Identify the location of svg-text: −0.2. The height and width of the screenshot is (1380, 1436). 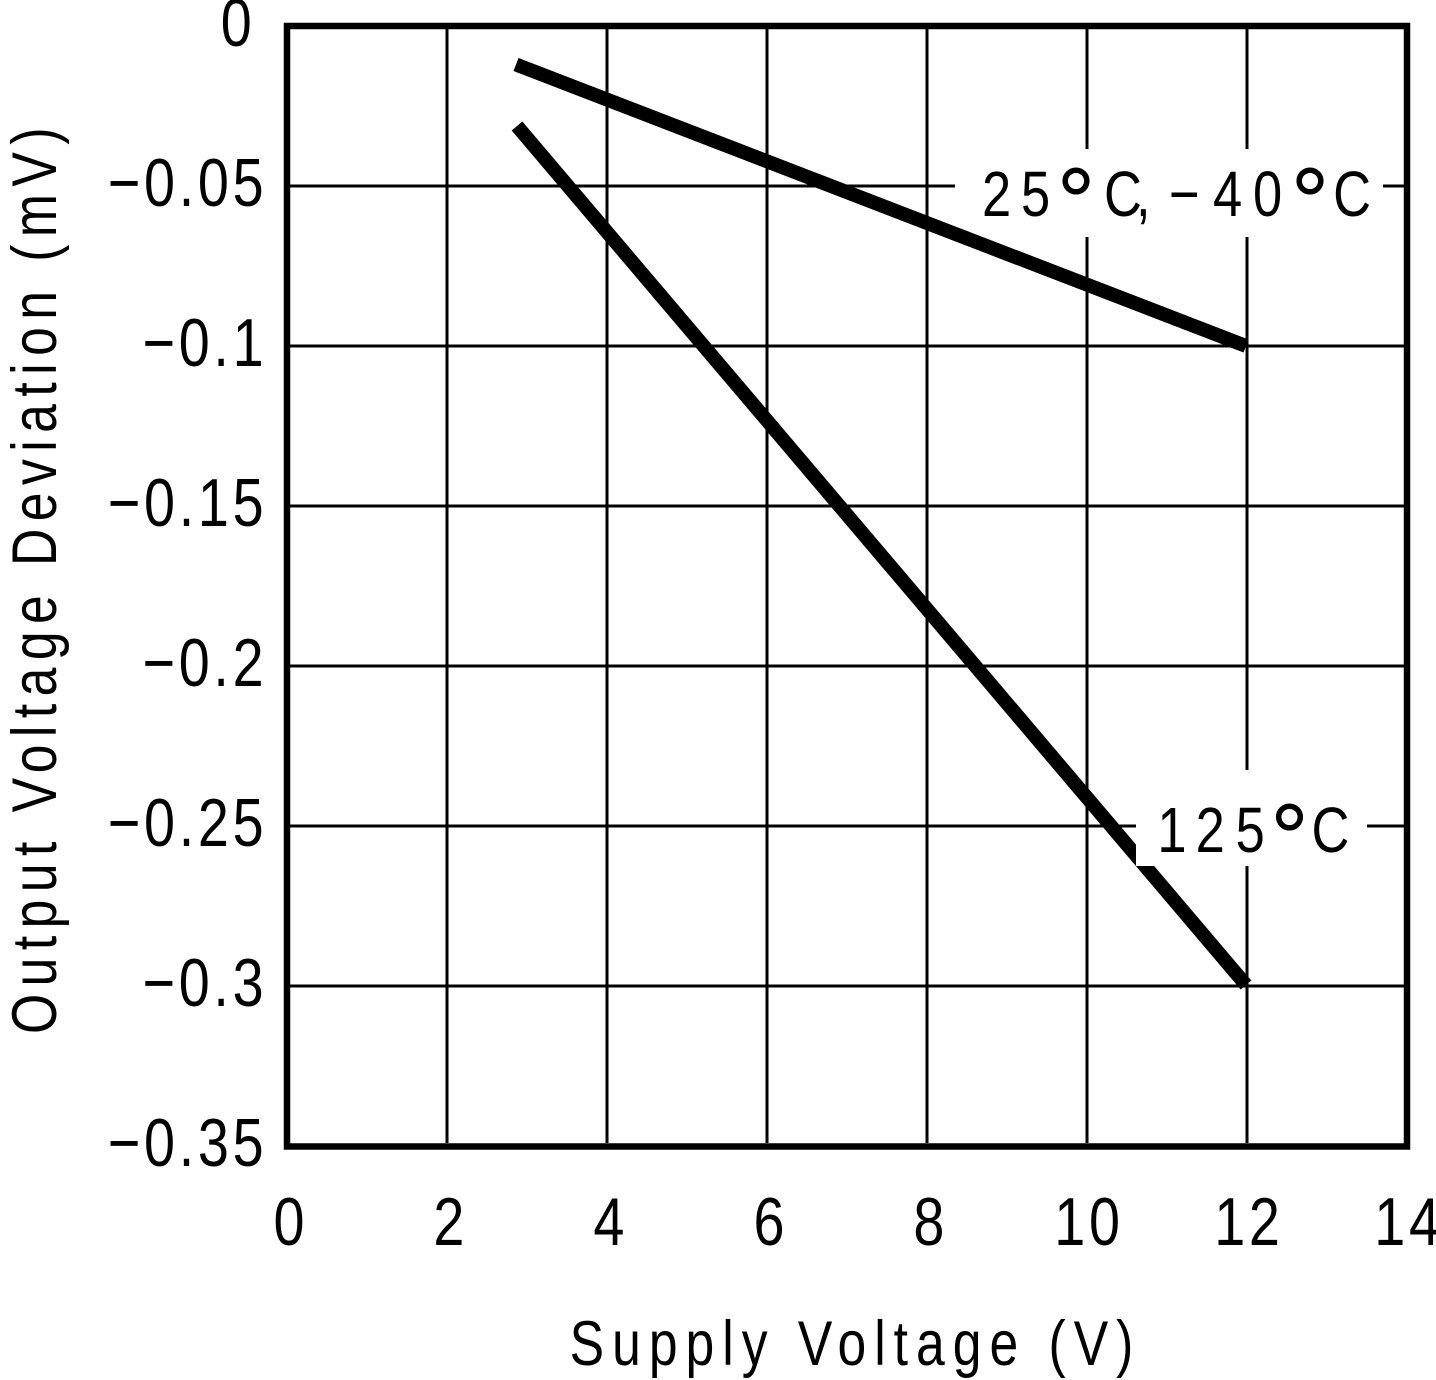
(204, 663).